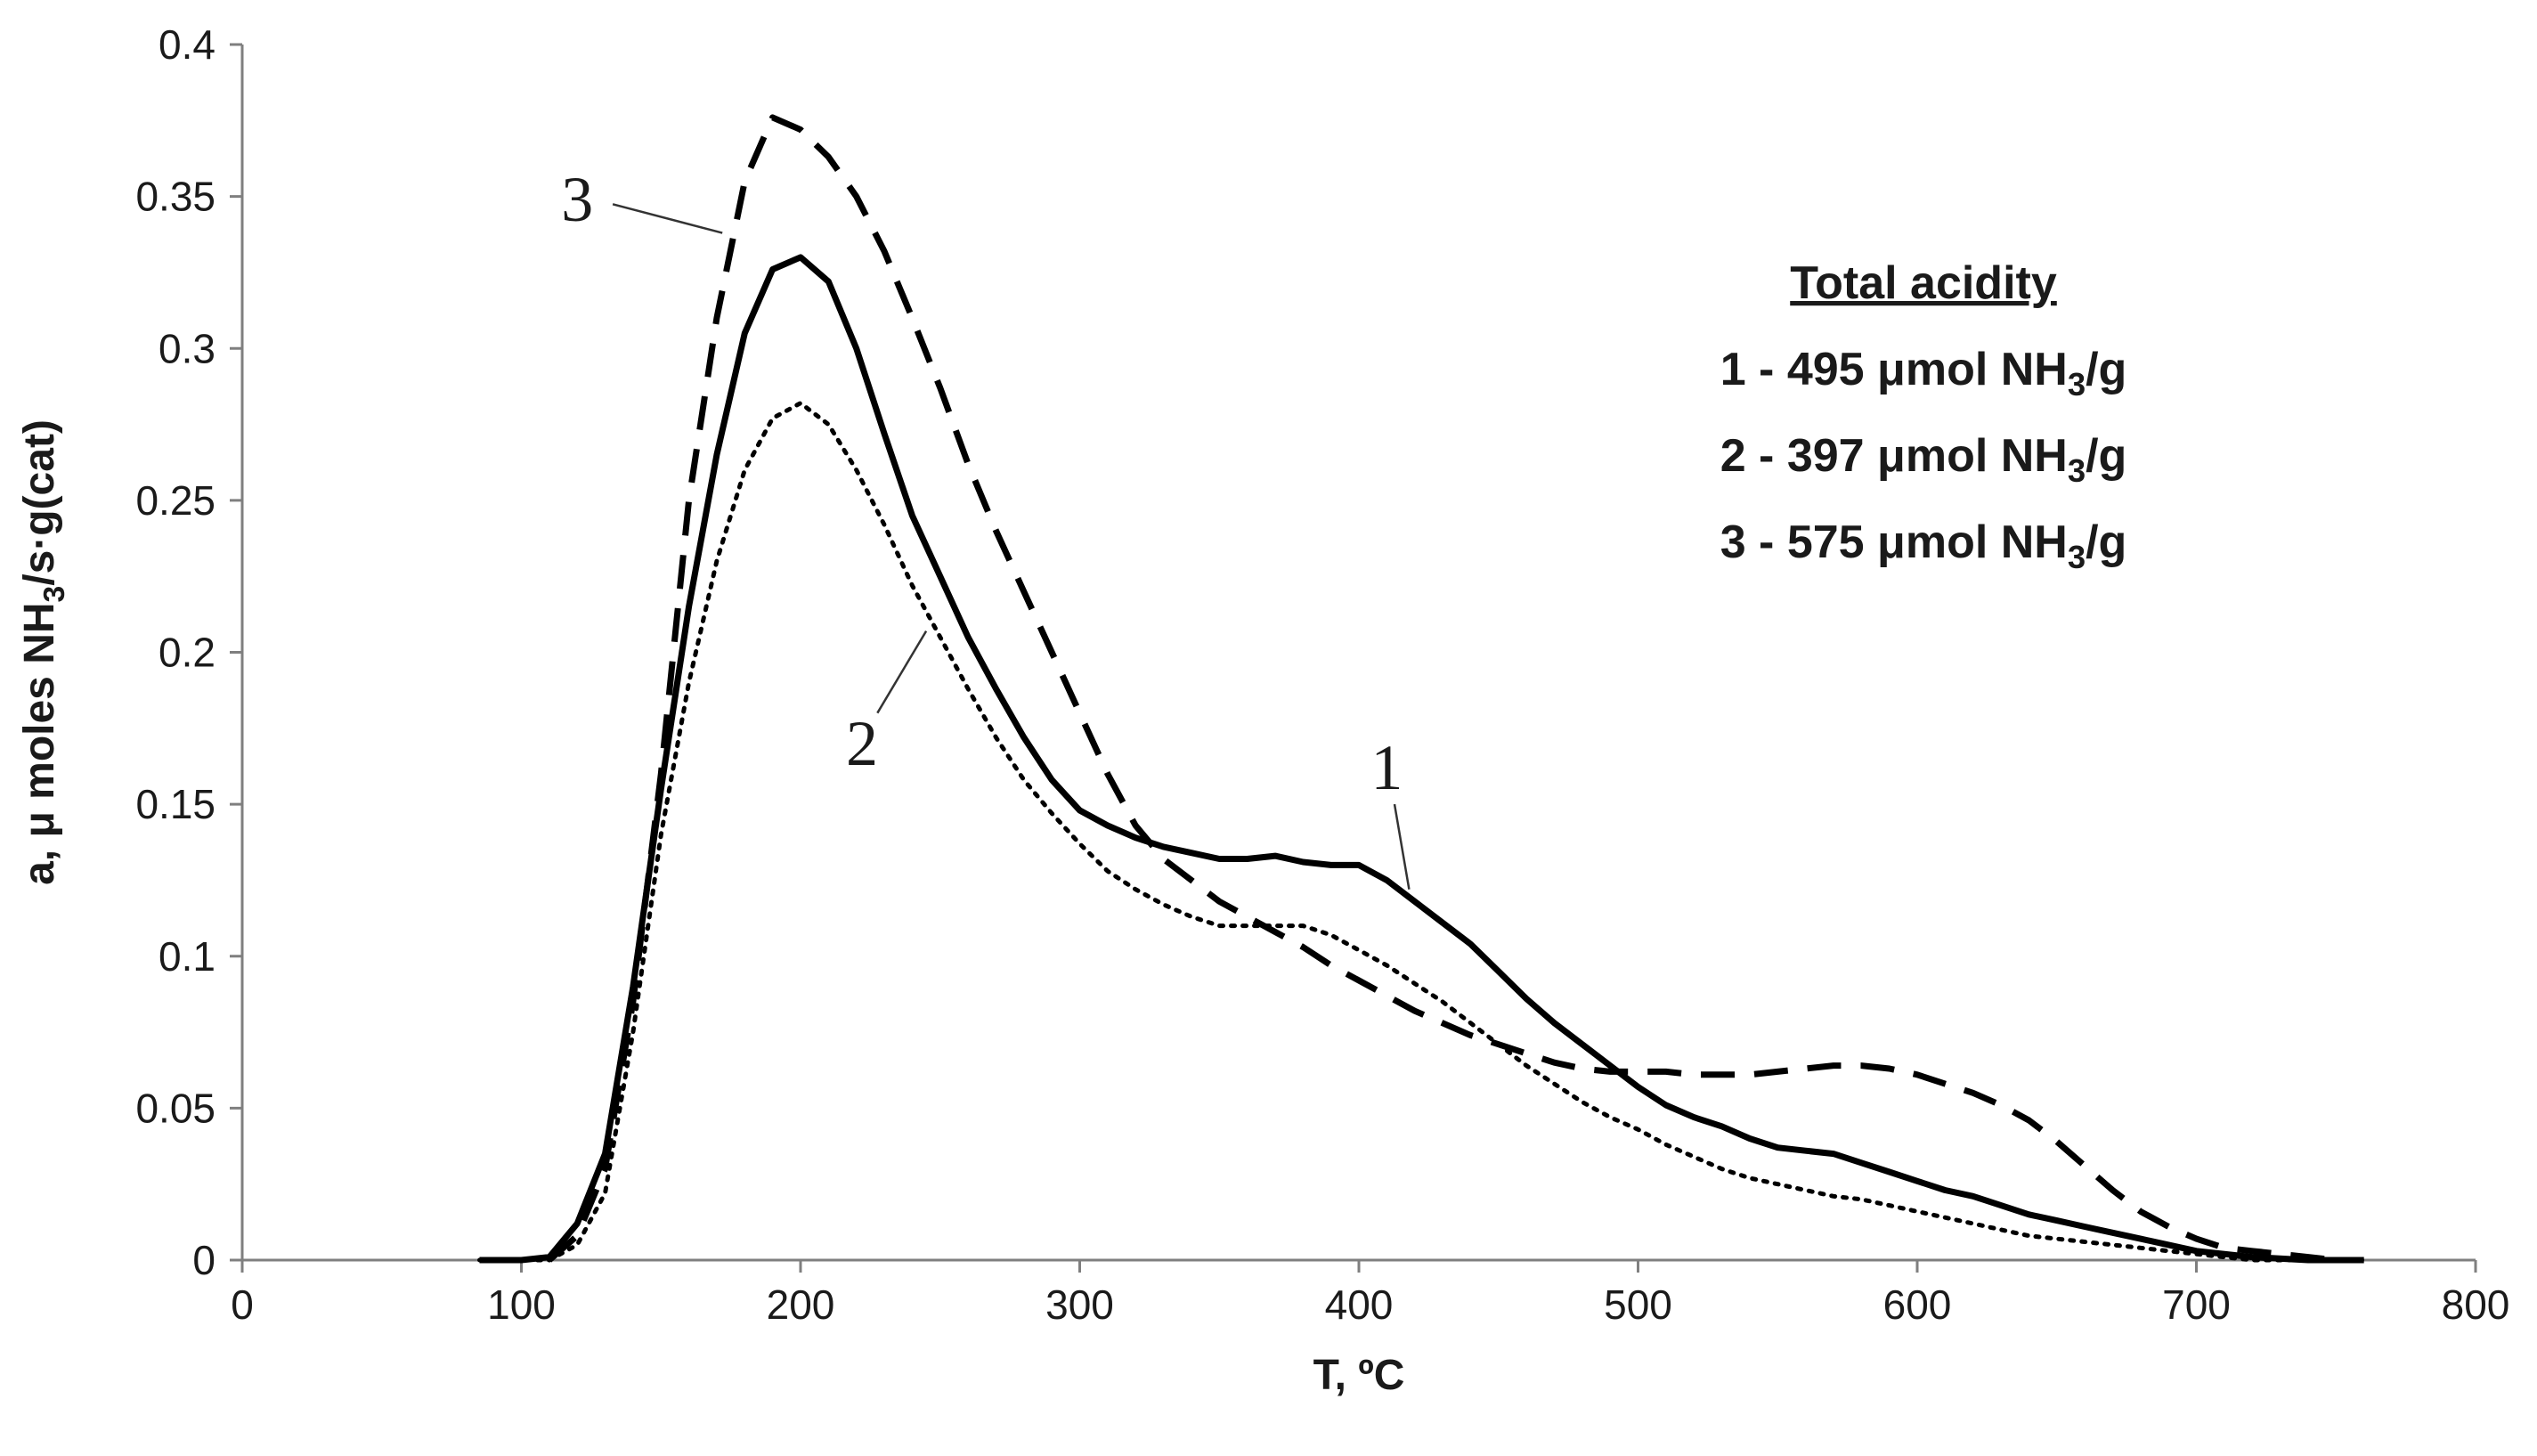  I want to click on legend-entry-1: 1 - 495 μmol NH3/g, so click(1923, 373).